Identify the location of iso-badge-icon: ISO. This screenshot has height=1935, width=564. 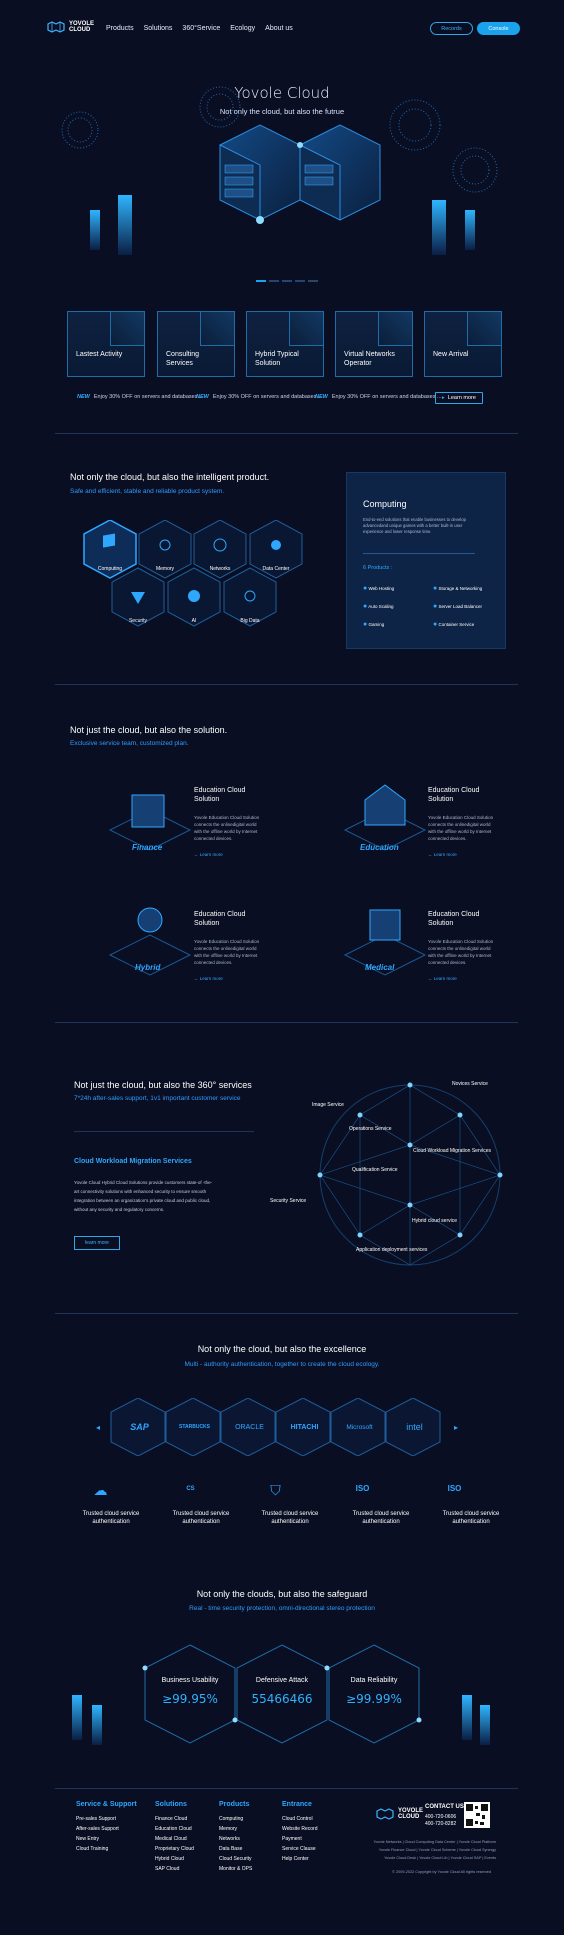
(454, 1488).